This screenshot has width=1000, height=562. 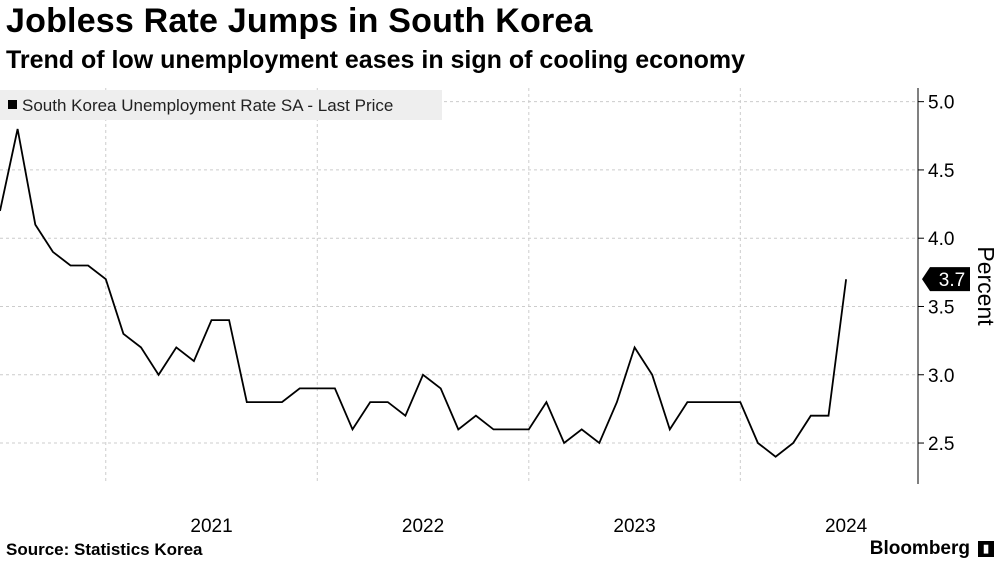 I want to click on y-tick-label: 3.5, so click(x=941, y=307).